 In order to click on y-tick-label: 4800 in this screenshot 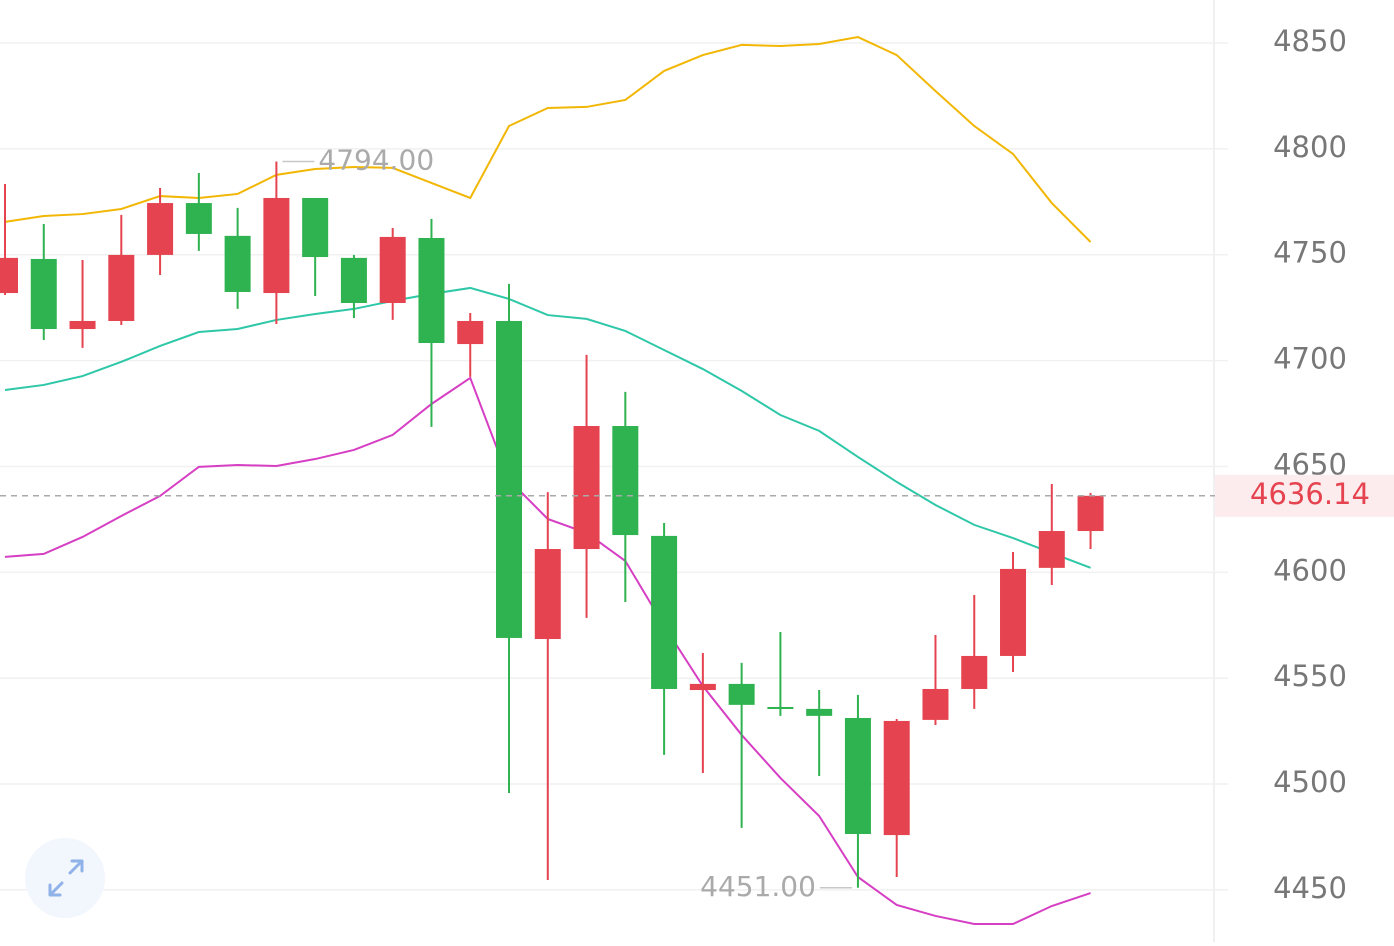, I will do `click(1310, 147)`.